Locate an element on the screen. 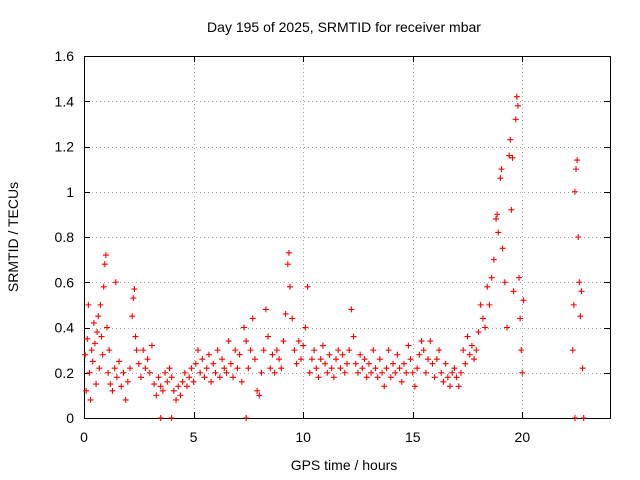 The image size is (640, 480). y-tick-label: 0.6 is located at coordinates (65, 282).